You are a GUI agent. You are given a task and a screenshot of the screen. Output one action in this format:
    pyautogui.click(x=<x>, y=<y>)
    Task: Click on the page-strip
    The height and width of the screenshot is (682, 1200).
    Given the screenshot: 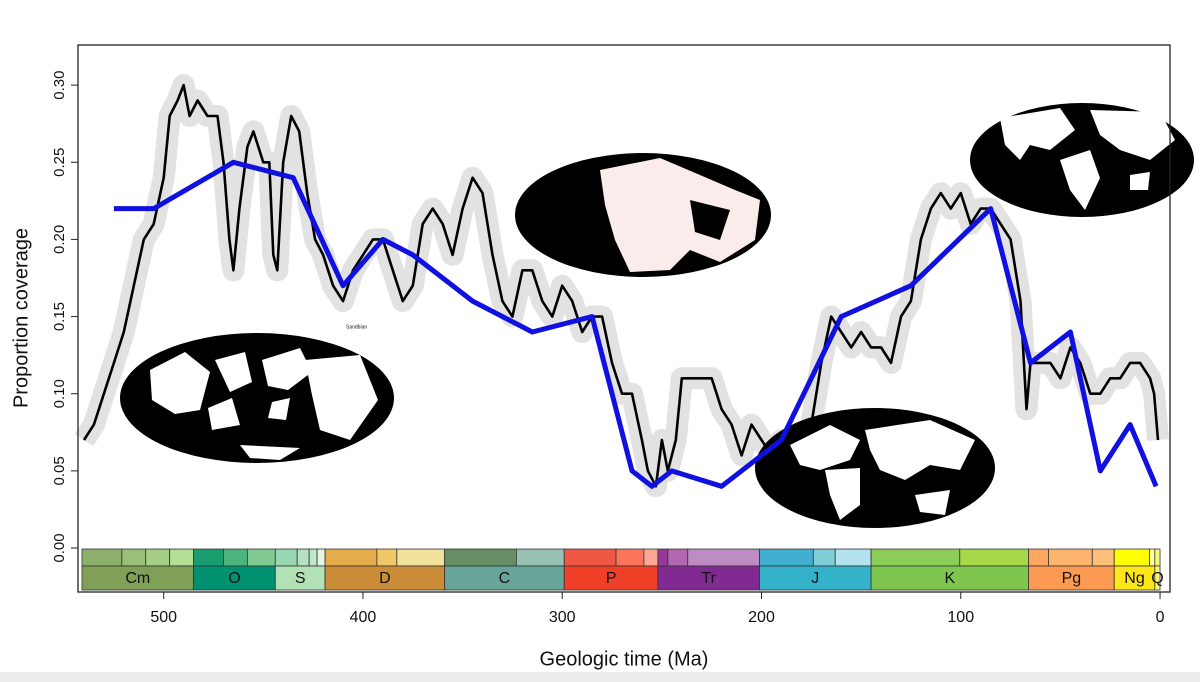 What is the action you would take?
    pyautogui.click(x=600, y=677)
    